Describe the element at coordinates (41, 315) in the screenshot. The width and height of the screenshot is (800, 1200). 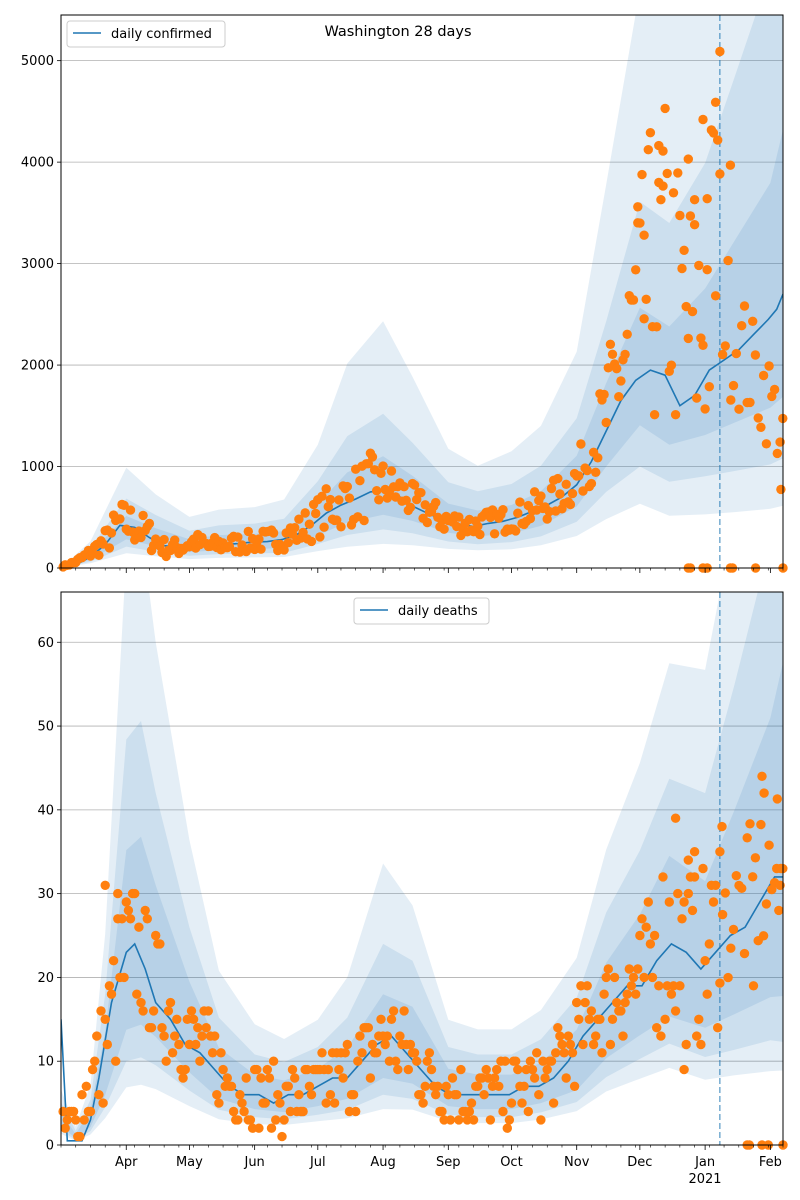
I see `confirmed-y-axis: 0 1000 2000 3000 4000 5000` at that location.